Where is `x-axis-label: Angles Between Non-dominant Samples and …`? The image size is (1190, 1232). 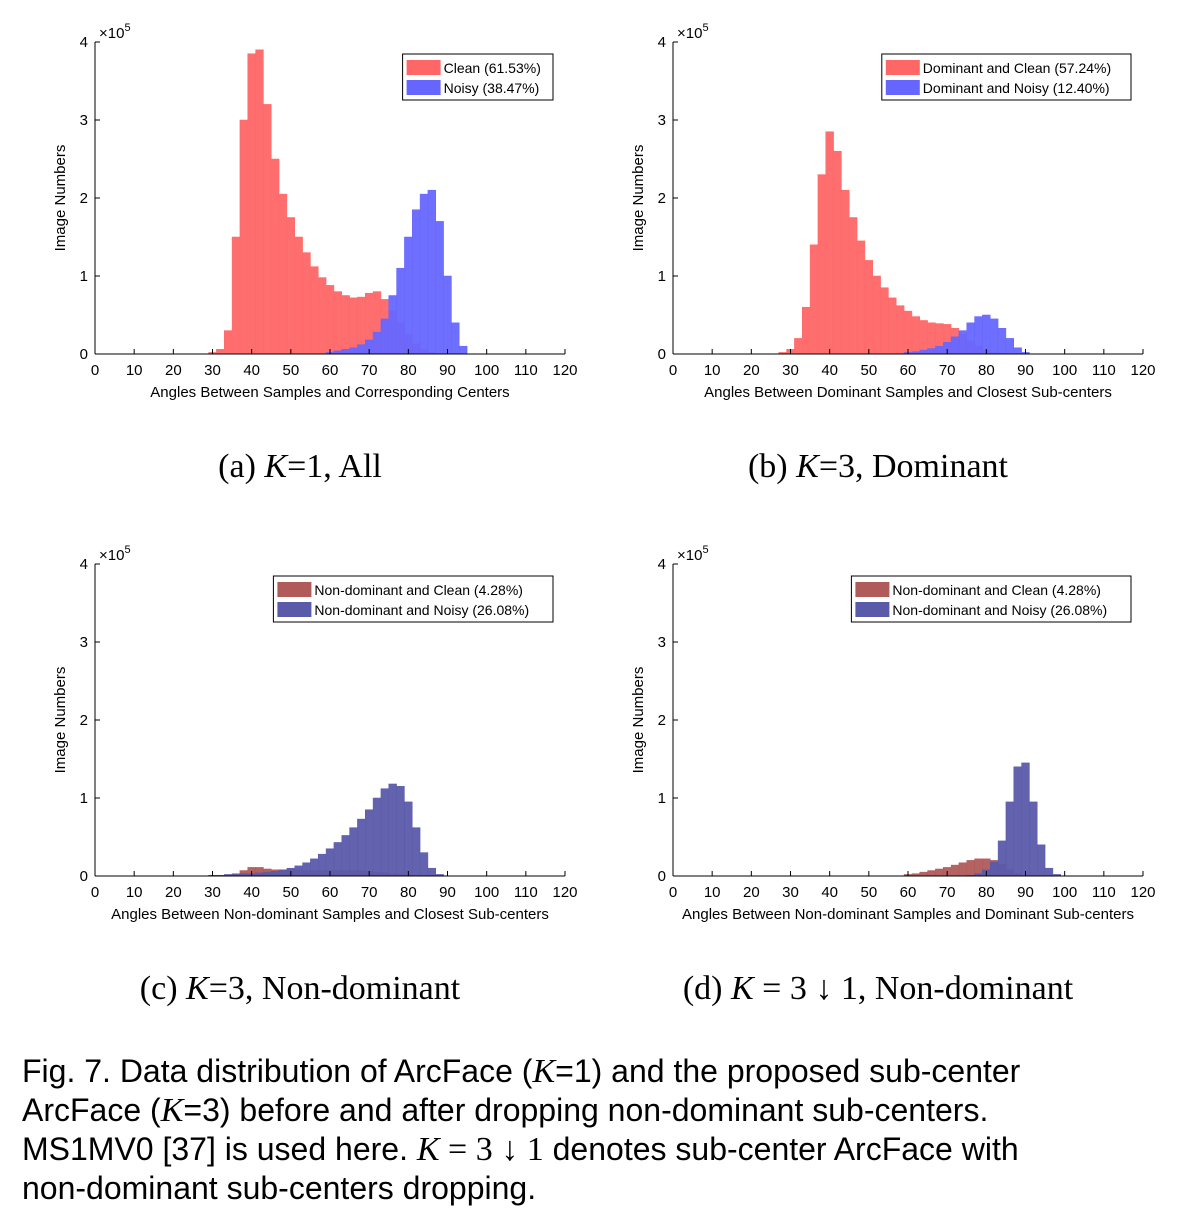 x-axis-label: Angles Between Non-dominant Samples and … is located at coordinates (330, 914).